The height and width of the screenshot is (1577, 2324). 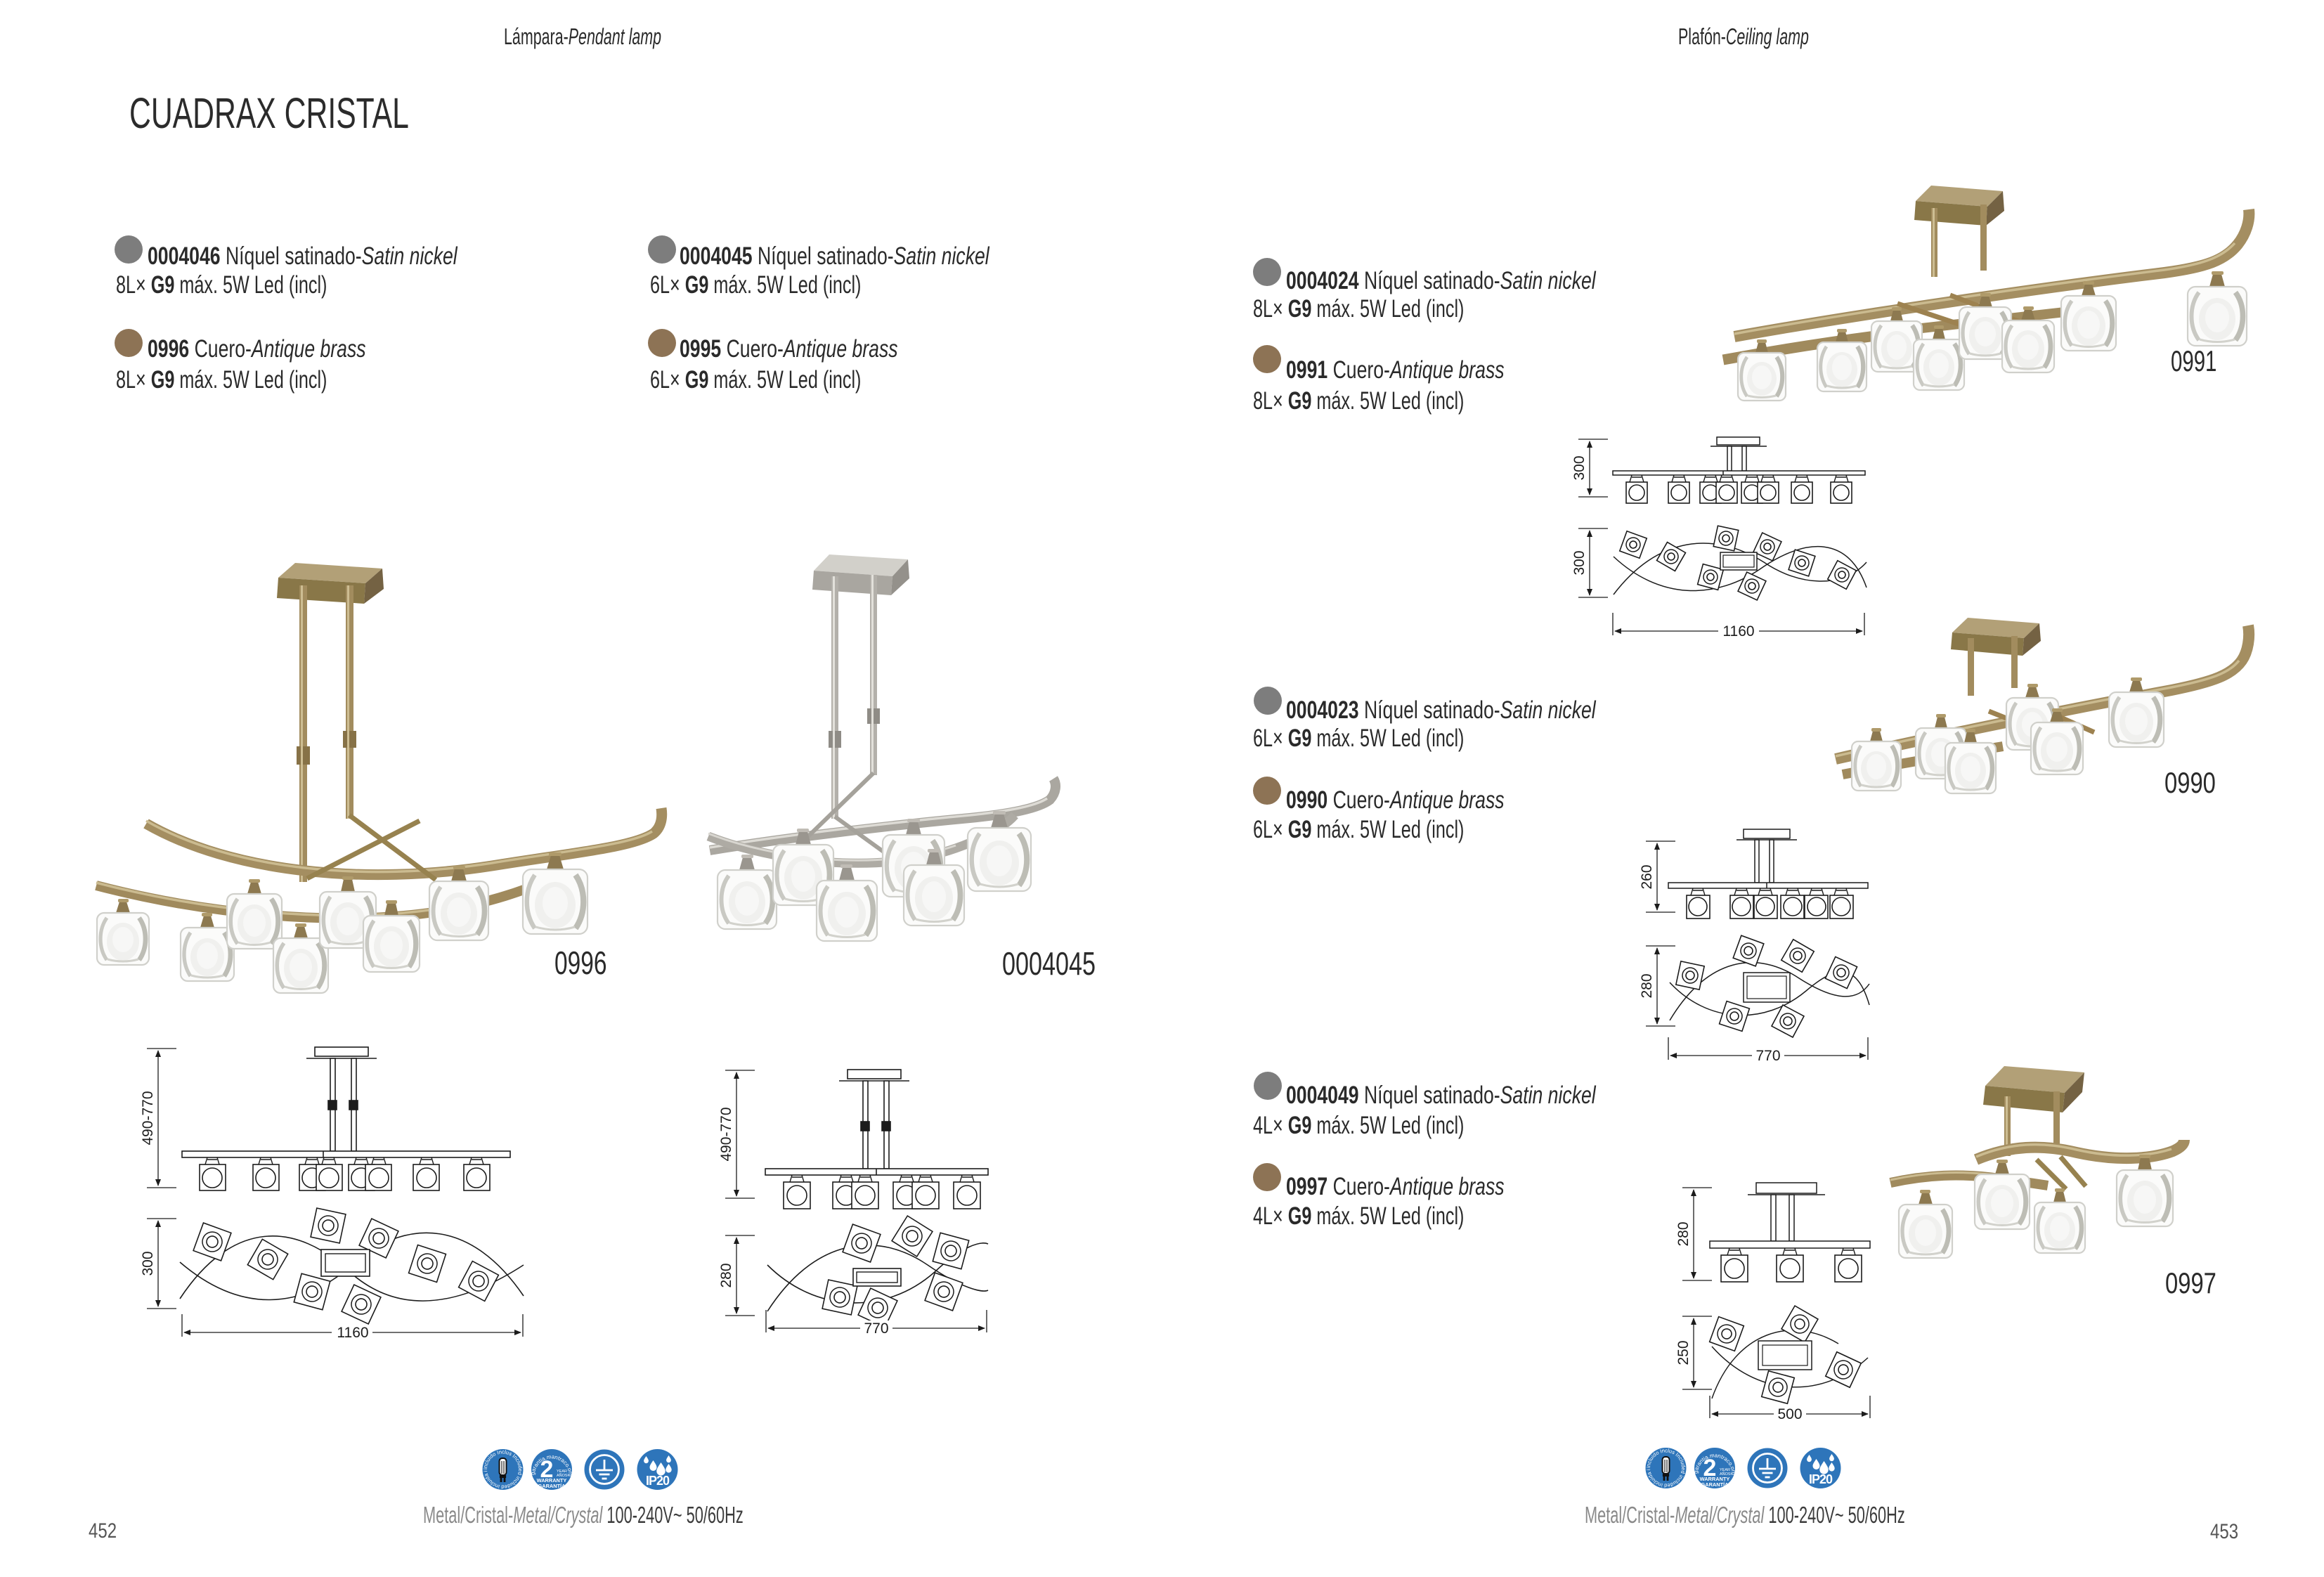 What do you see at coordinates (1647, 877) in the screenshot?
I see `svg-text: 260` at bounding box center [1647, 877].